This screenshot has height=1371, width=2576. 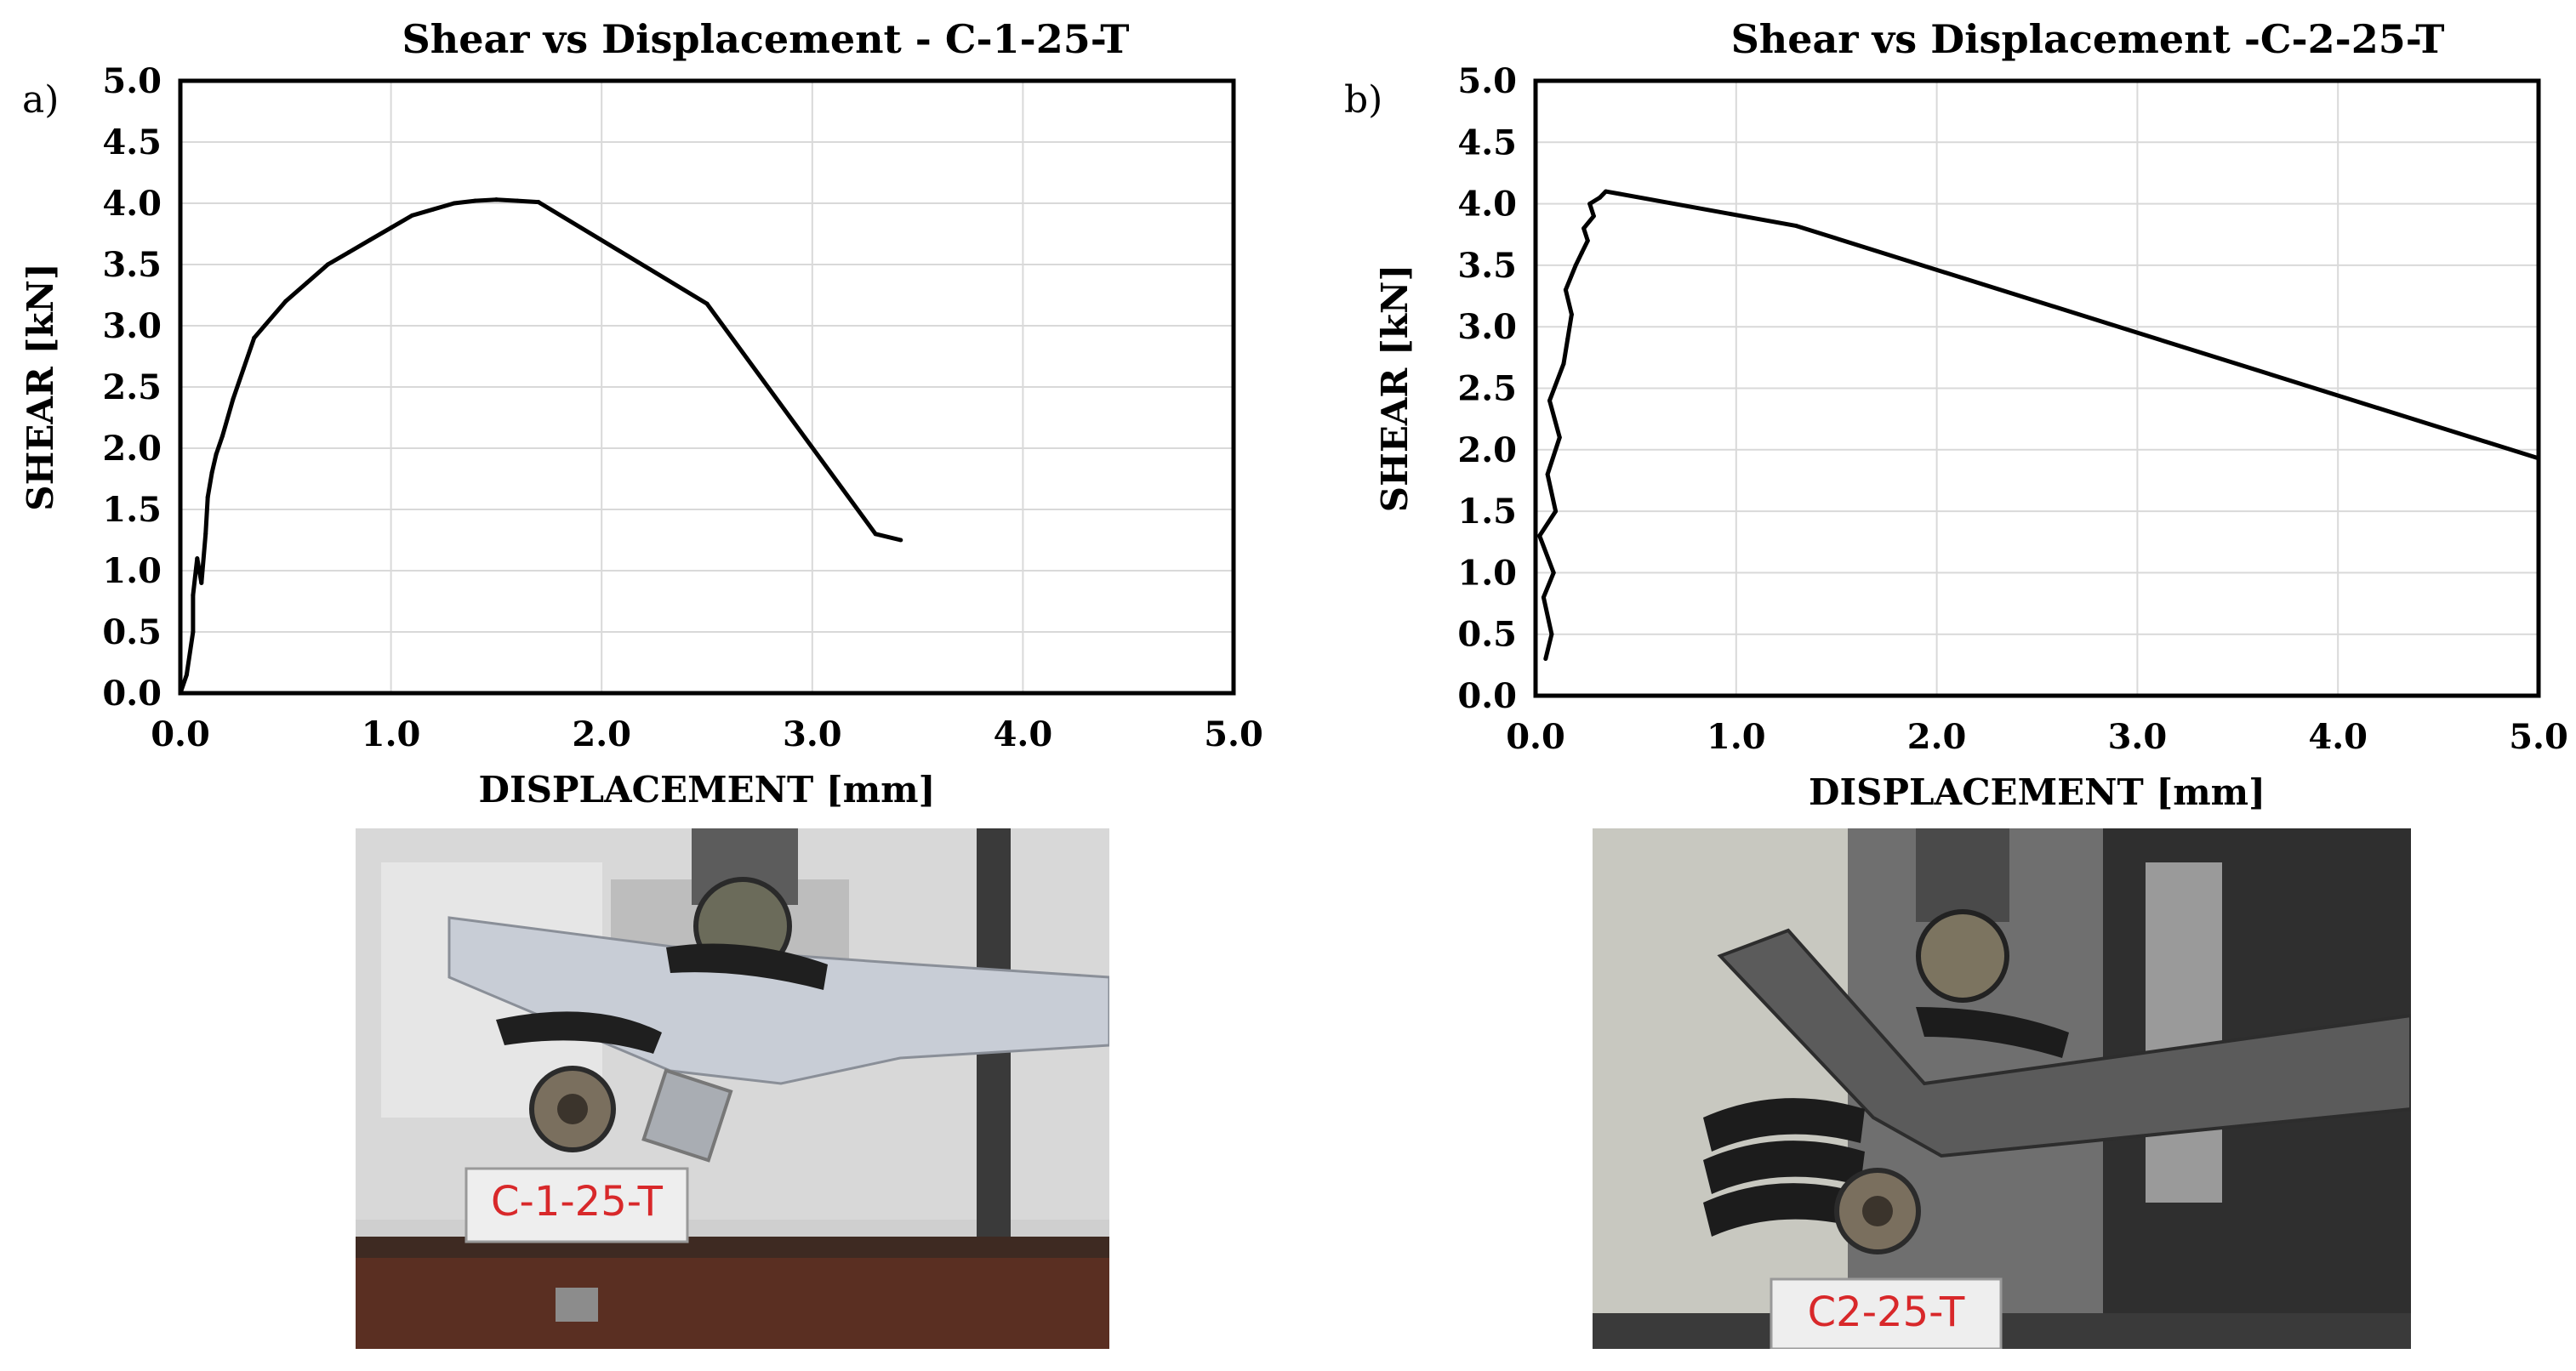 I want to click on specimen-photo-a: C-1-25-T, so click(x=732, y=1089).